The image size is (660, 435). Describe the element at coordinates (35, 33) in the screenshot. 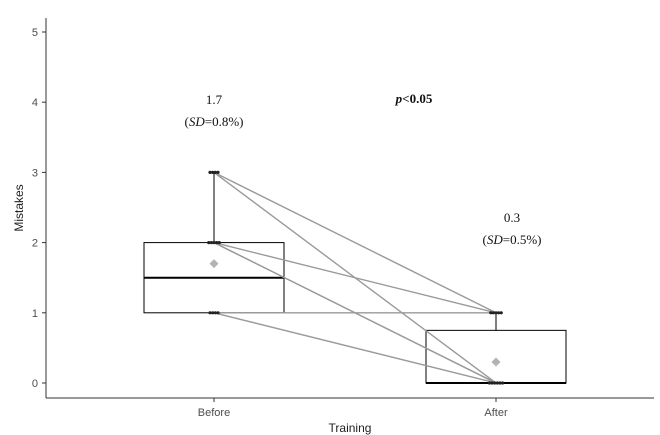

I see `y-tick-label: 5` at that location.